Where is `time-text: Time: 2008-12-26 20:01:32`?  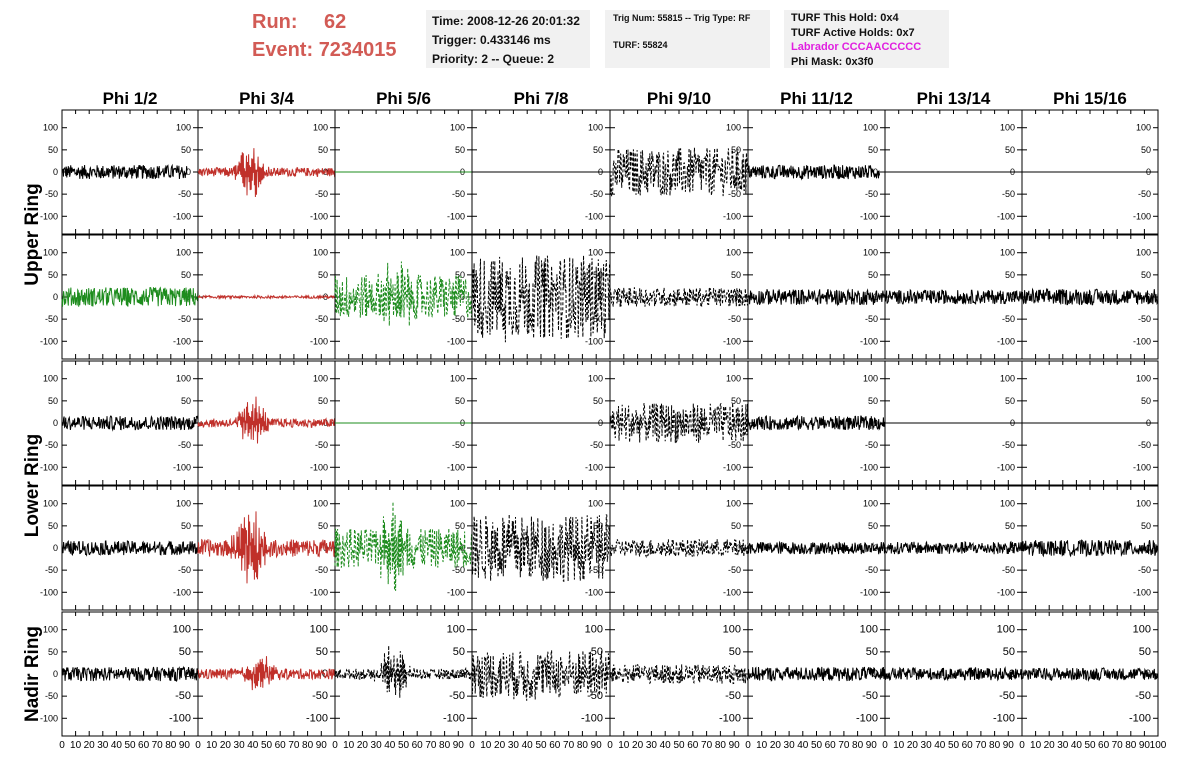 time-text: Time: 2008-12-26 20:01:32 is located at coordinates (506, 21).